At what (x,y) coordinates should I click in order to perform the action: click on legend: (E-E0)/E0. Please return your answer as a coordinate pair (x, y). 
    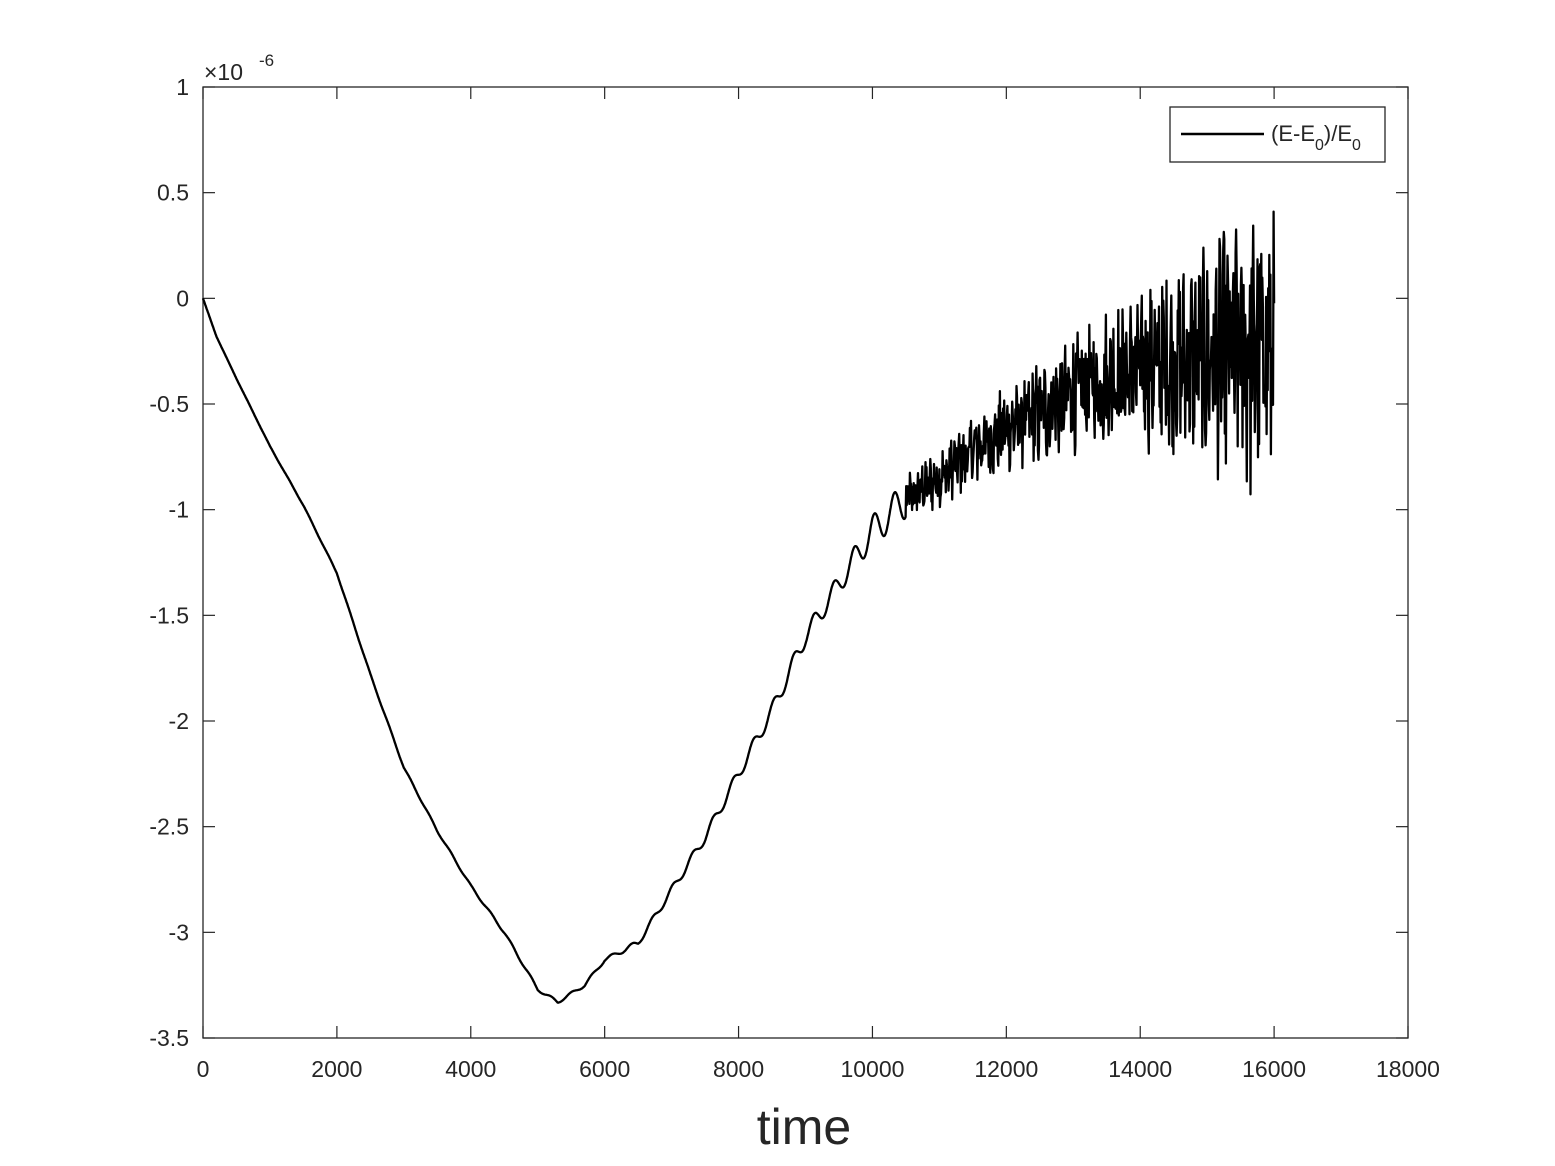
    Looking at the image, I should click on (1277, 134).